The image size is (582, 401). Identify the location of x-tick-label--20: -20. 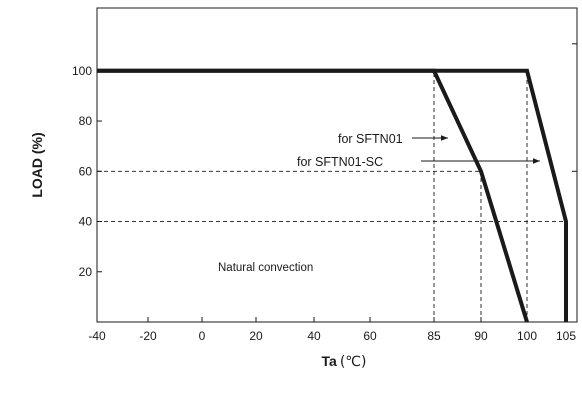
(148, 336).